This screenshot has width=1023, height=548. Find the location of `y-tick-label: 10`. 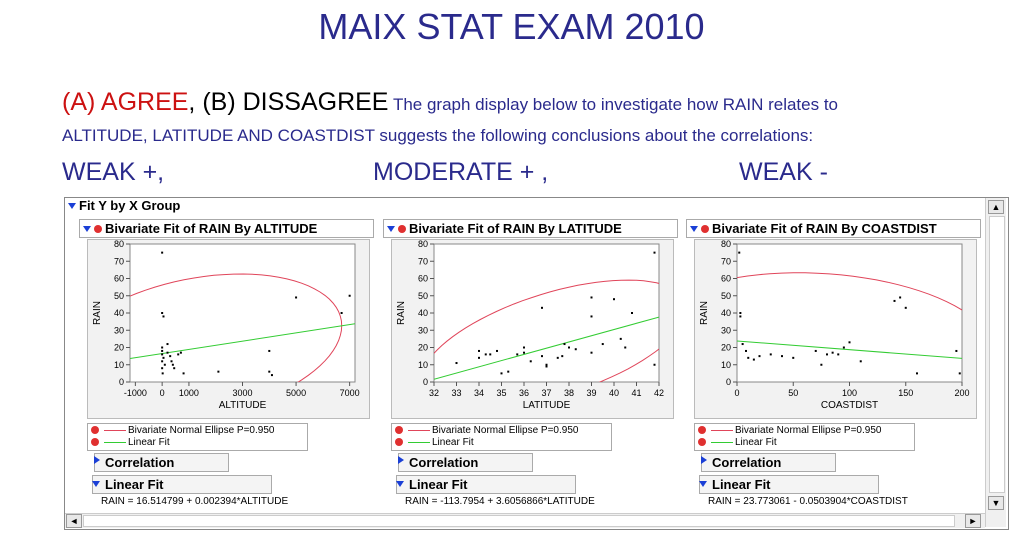

y-tick-label: 10 is located at coordinates (423, 365).